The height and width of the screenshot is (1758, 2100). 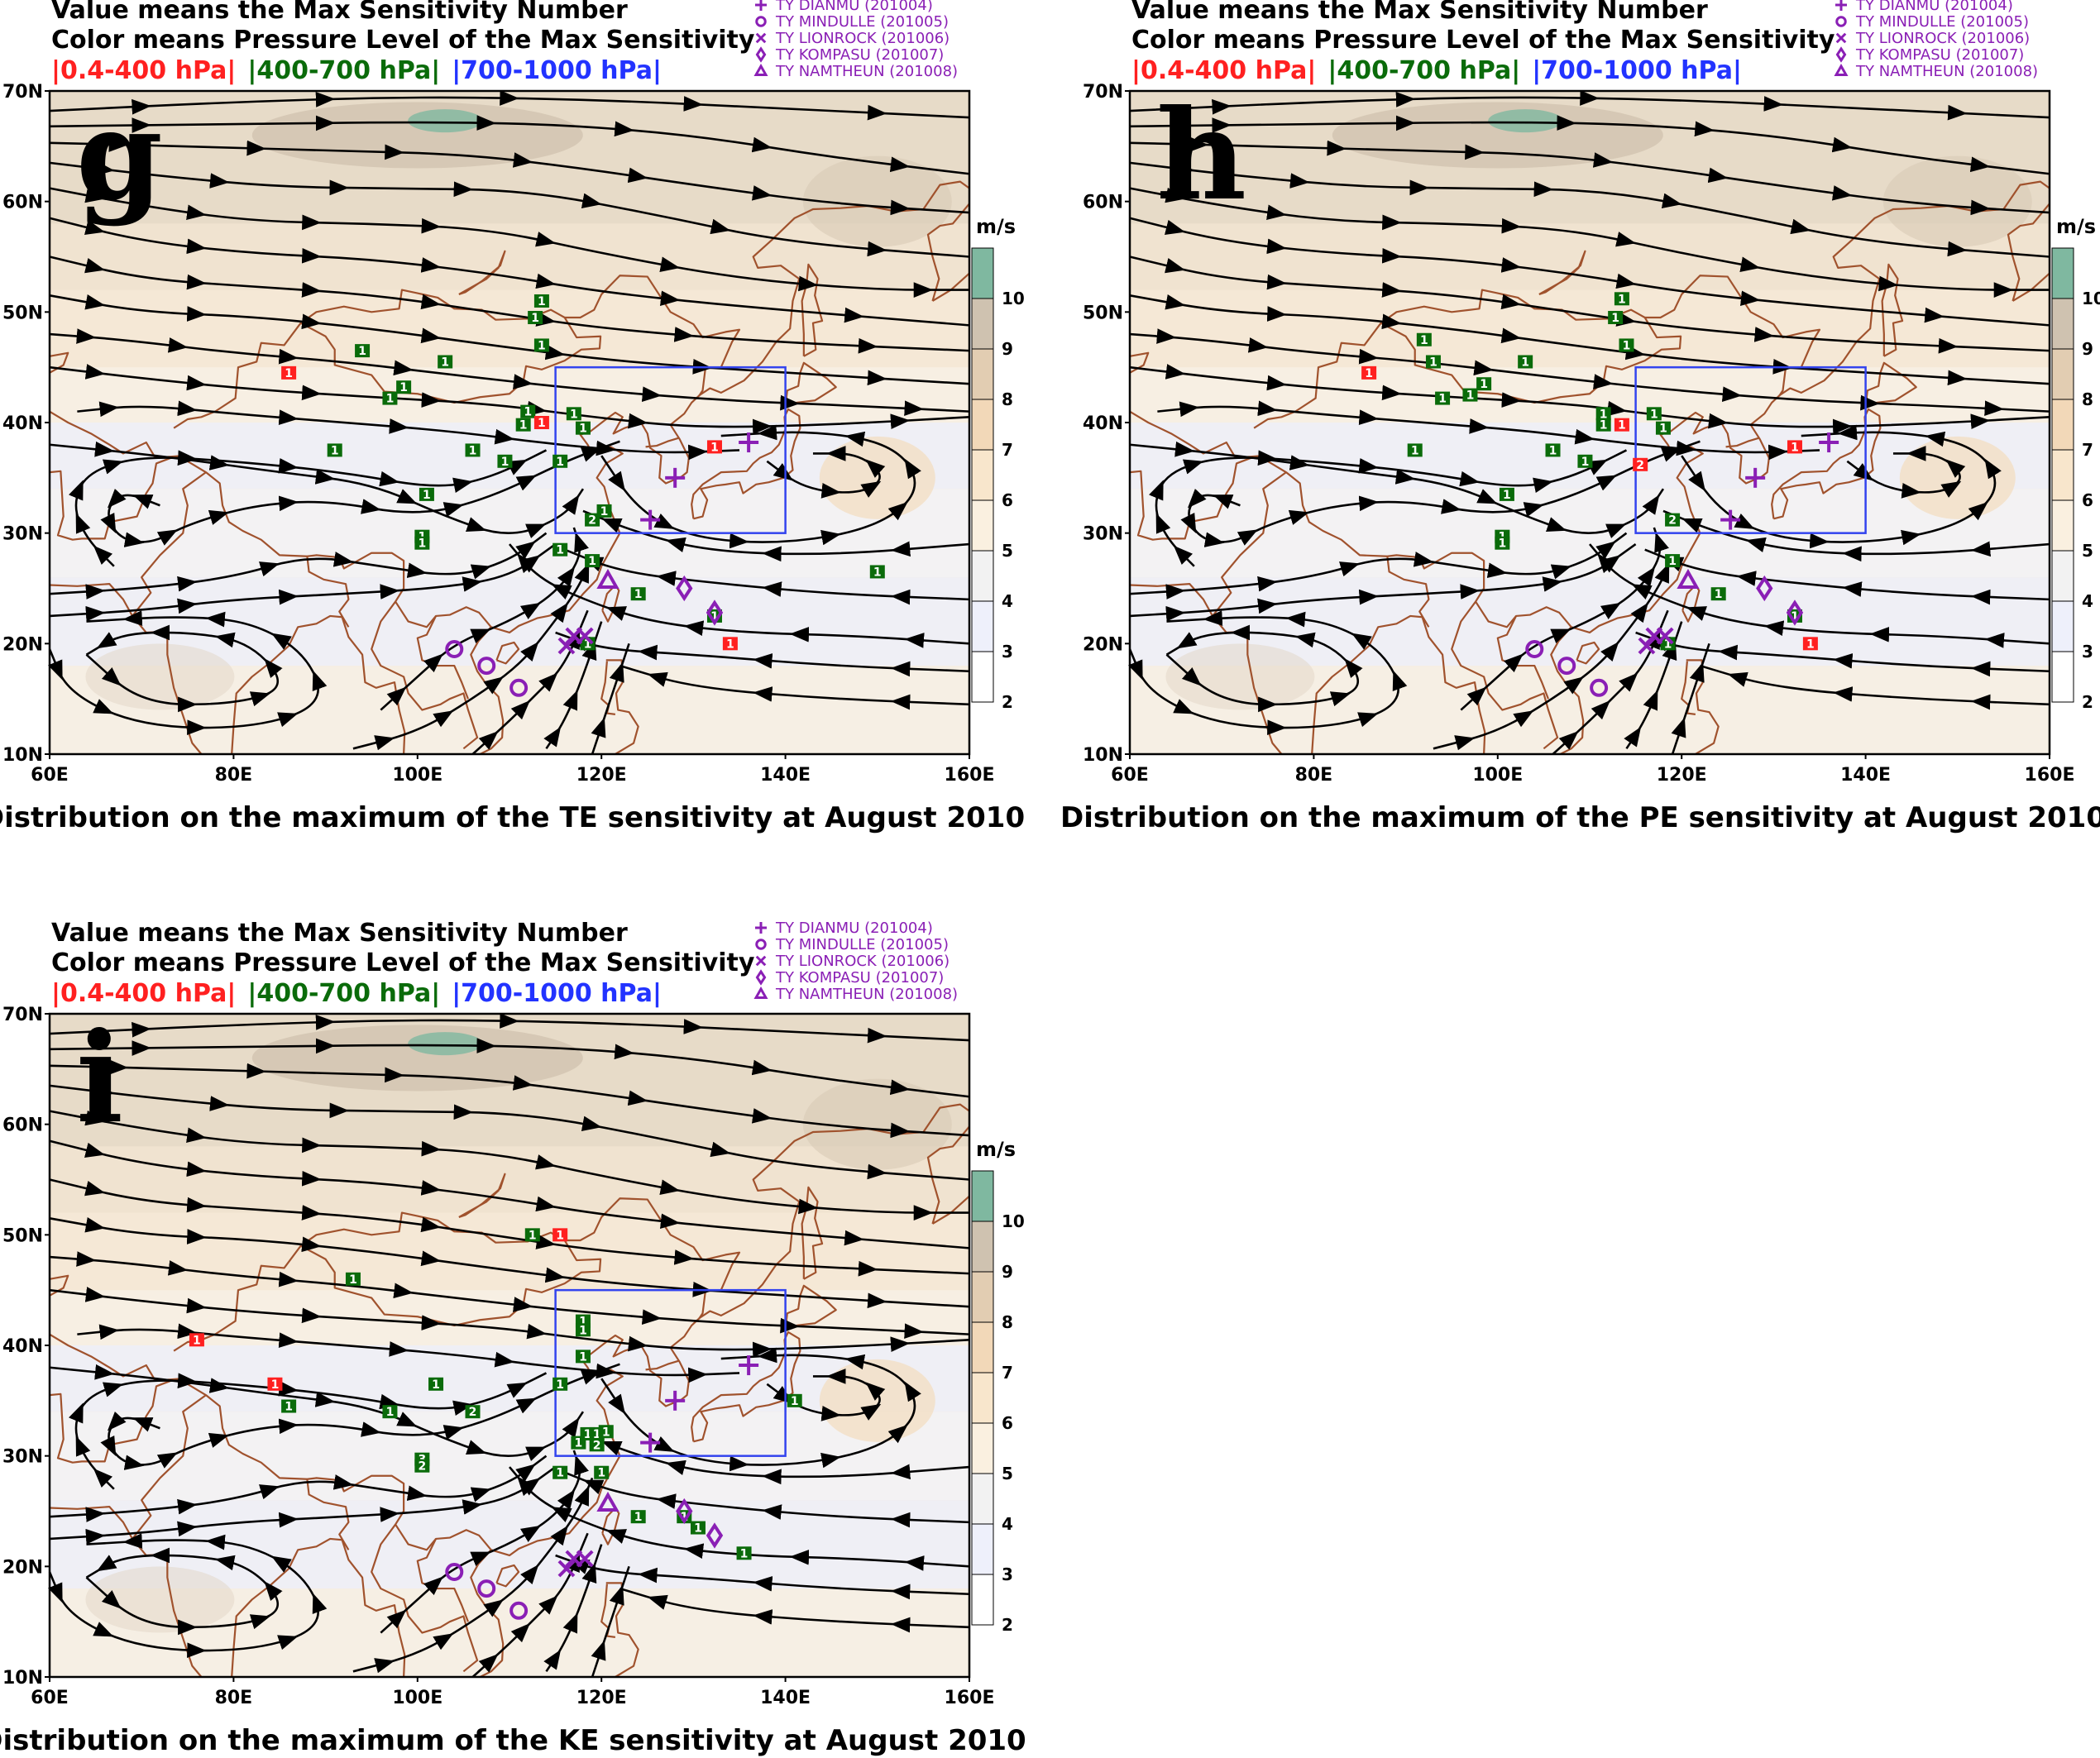 I want to click on speed-blob-high, so click(x=877, y=477).